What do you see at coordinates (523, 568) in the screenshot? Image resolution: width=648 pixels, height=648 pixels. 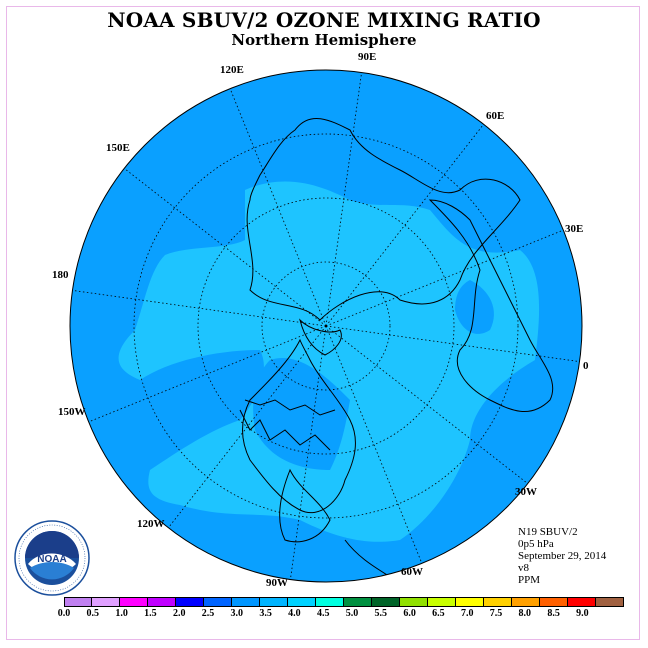 I see `info-version: v8` at bounding box center [523, 568].